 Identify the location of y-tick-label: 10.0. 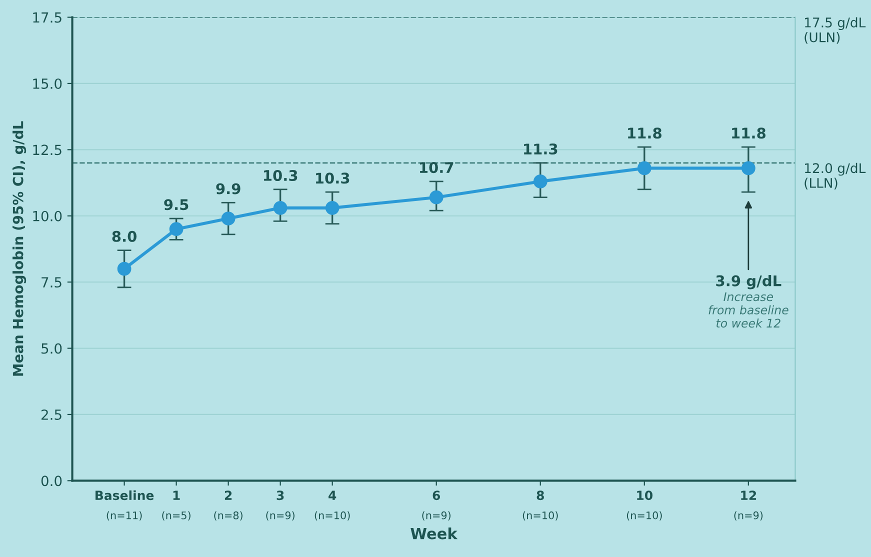
(47, 216).